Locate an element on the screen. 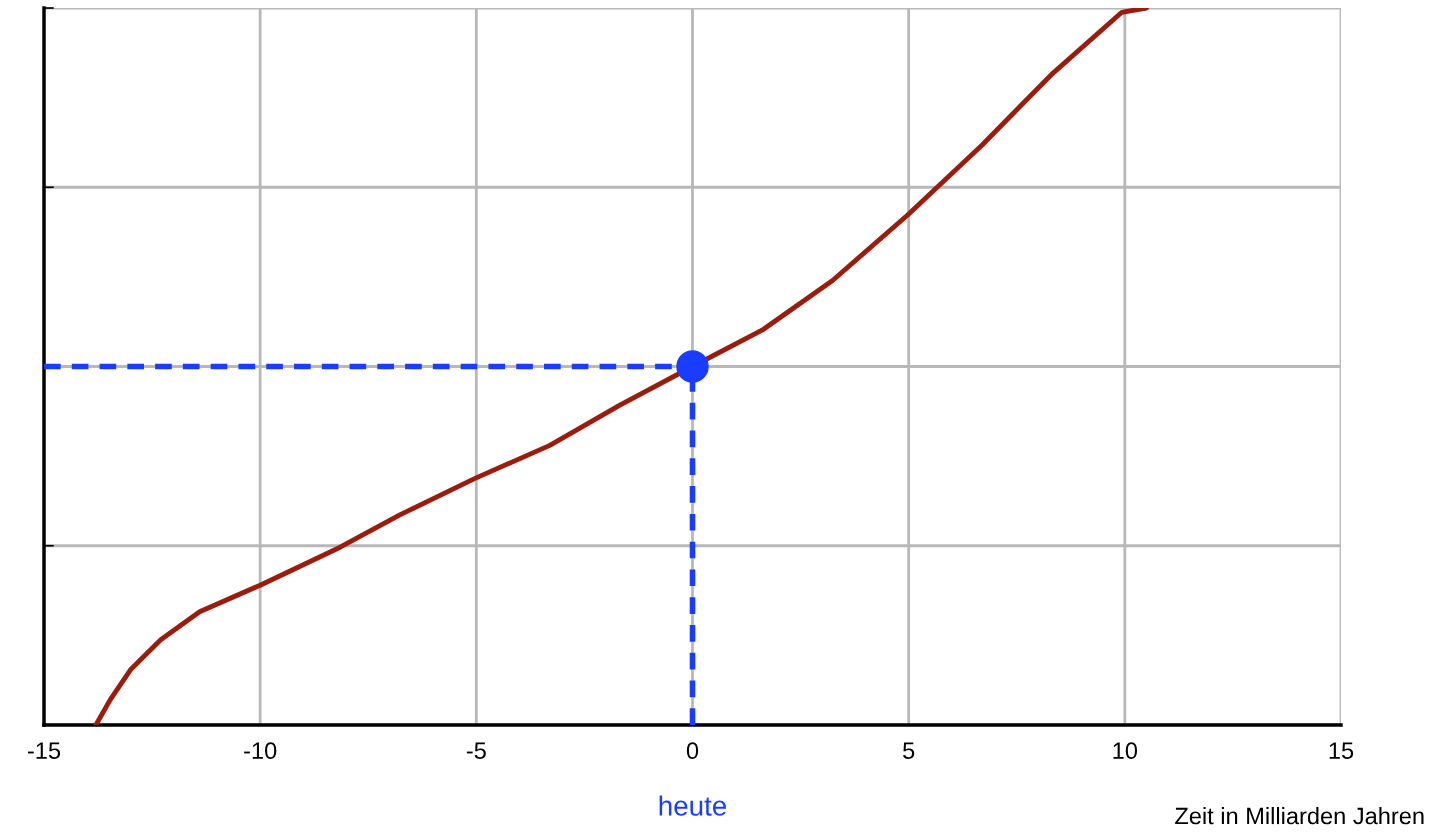 This screenshot has width=1439, height=839. x-tick-label: -15 is located at coordinates (44, 751).